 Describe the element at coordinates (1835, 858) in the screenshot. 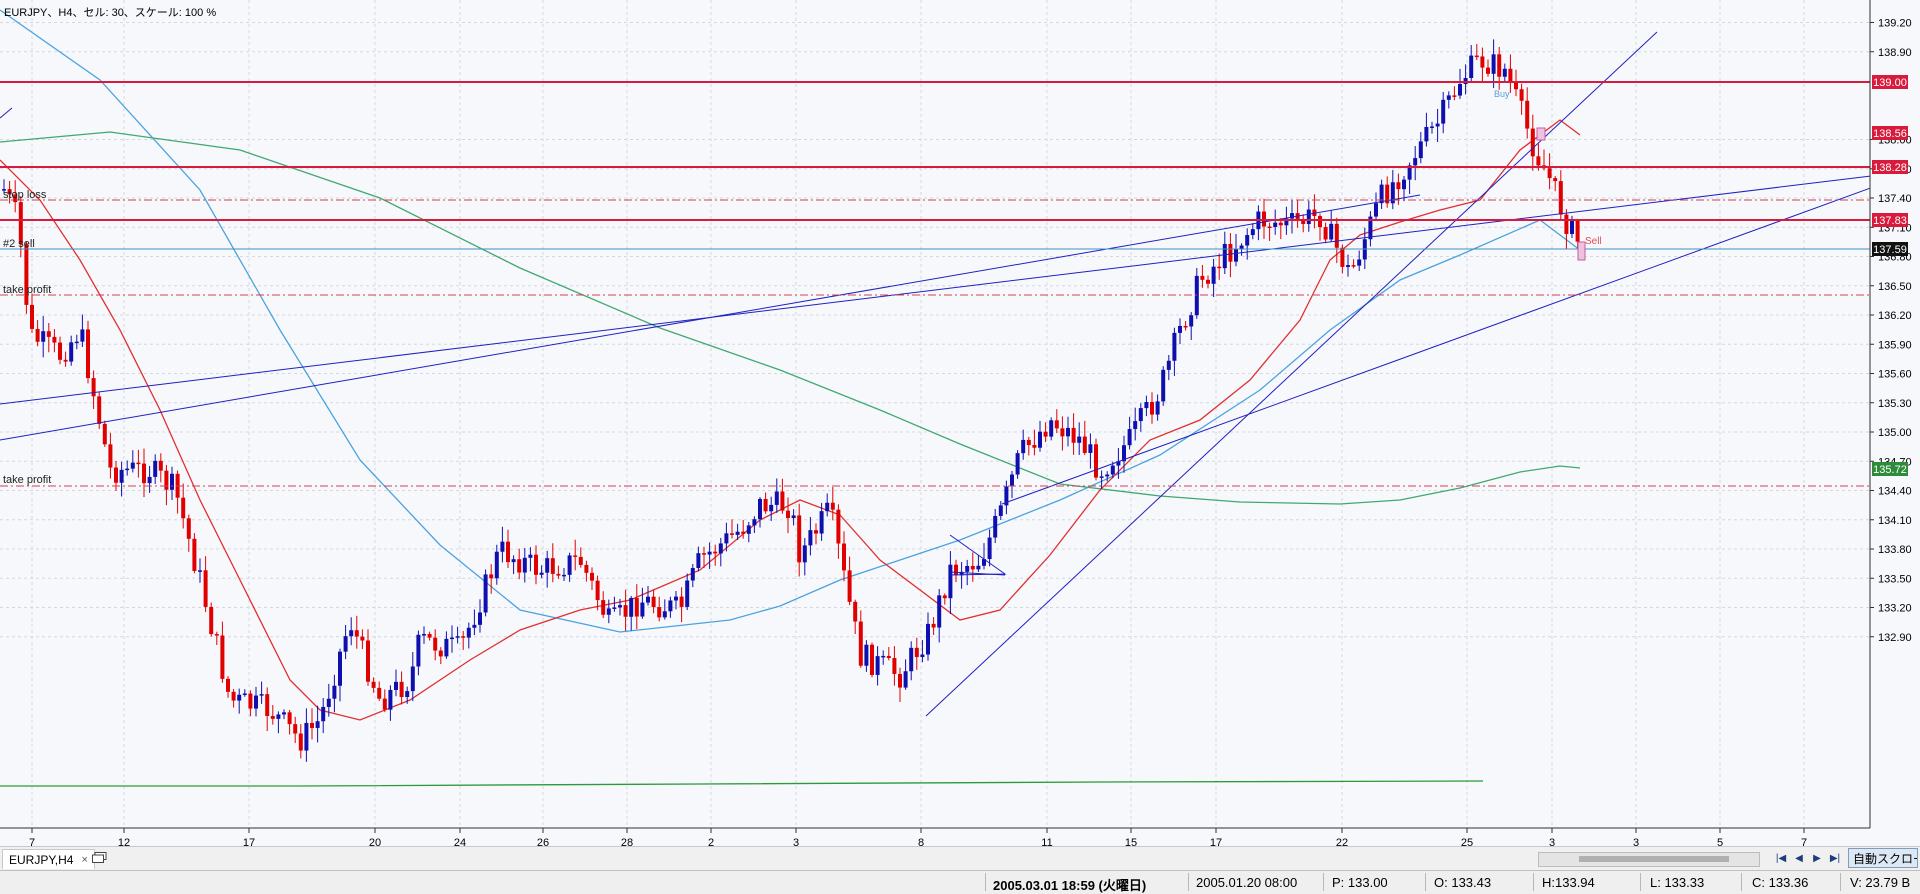

I see `last-page-icon: ▶|` at that location.